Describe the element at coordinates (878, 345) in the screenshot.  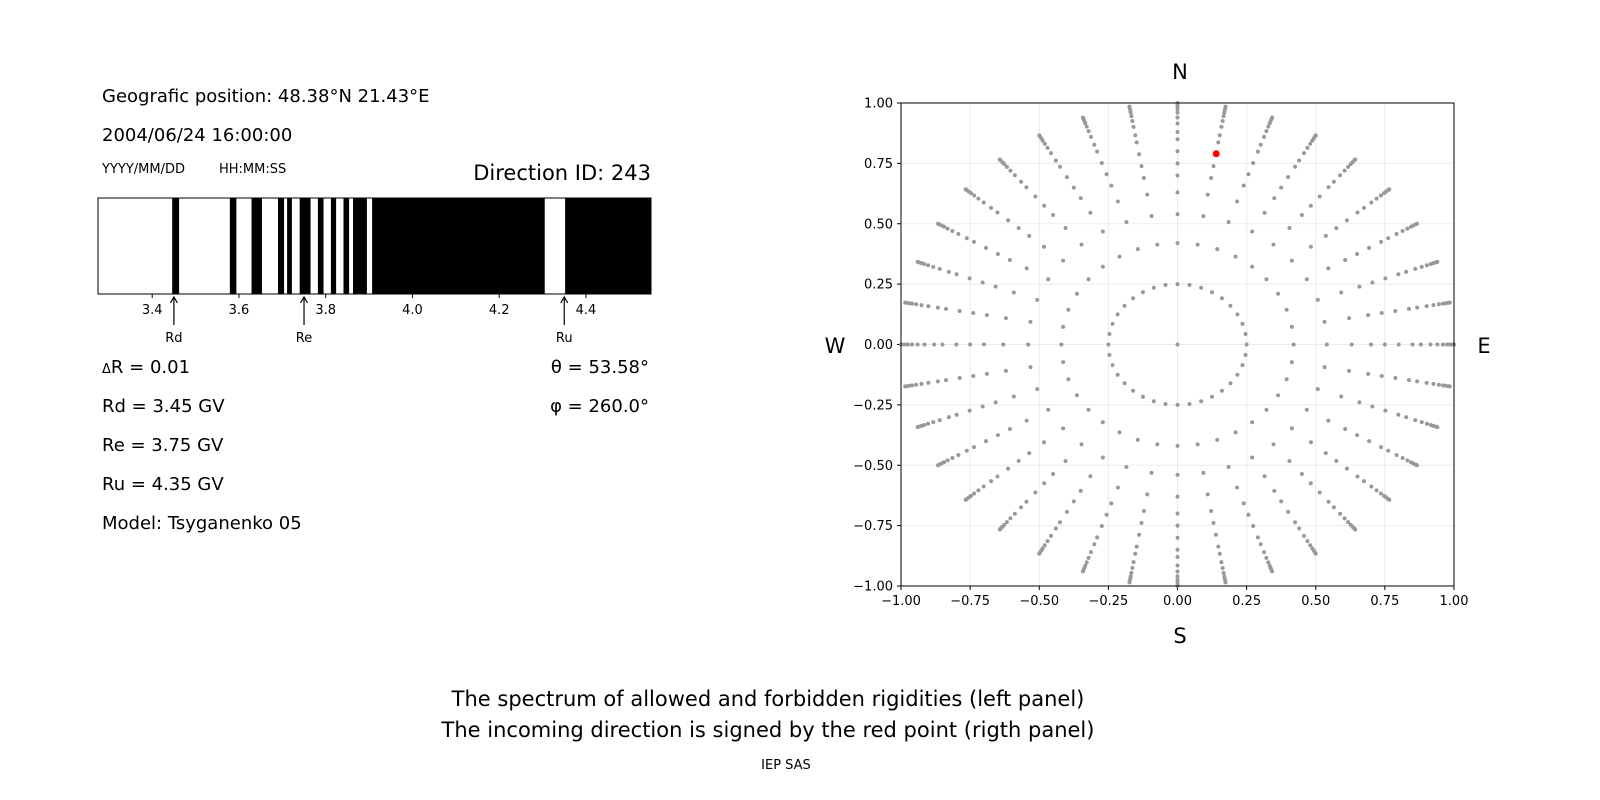
I see `y-tick-label: 0.00` at that location.